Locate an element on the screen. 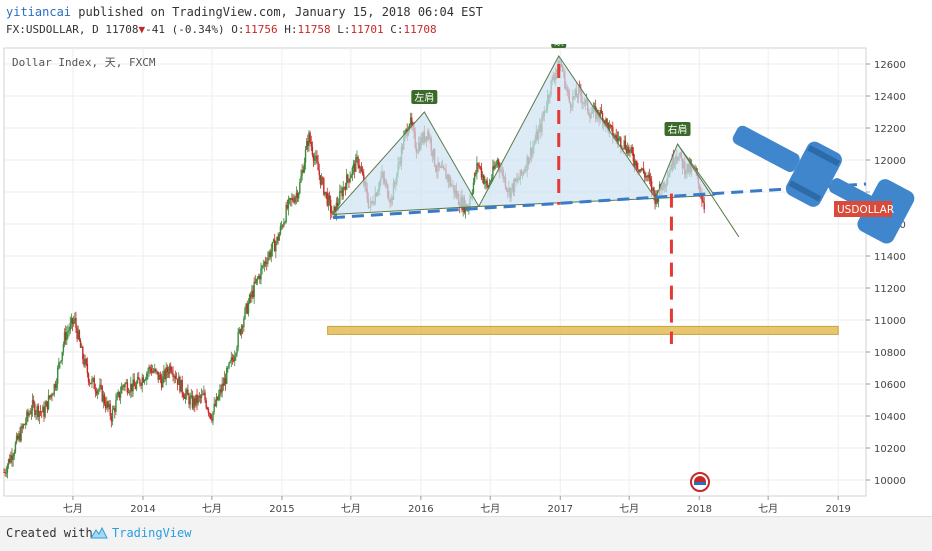 The width and height of the screenshot is (932, 551). tradingview-logo-icon is located at coordinates (99, 533).